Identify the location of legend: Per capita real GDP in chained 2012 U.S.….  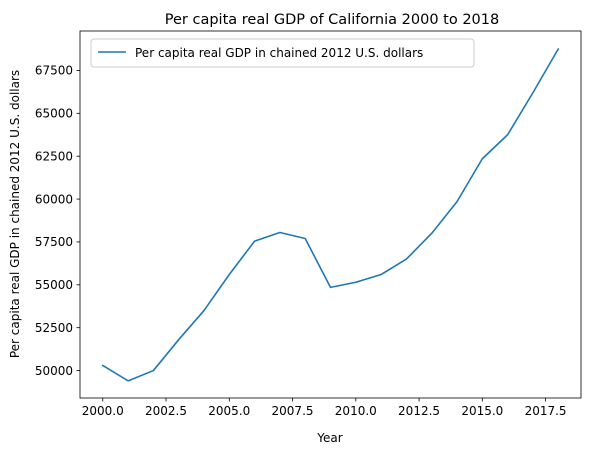
(282, 53).